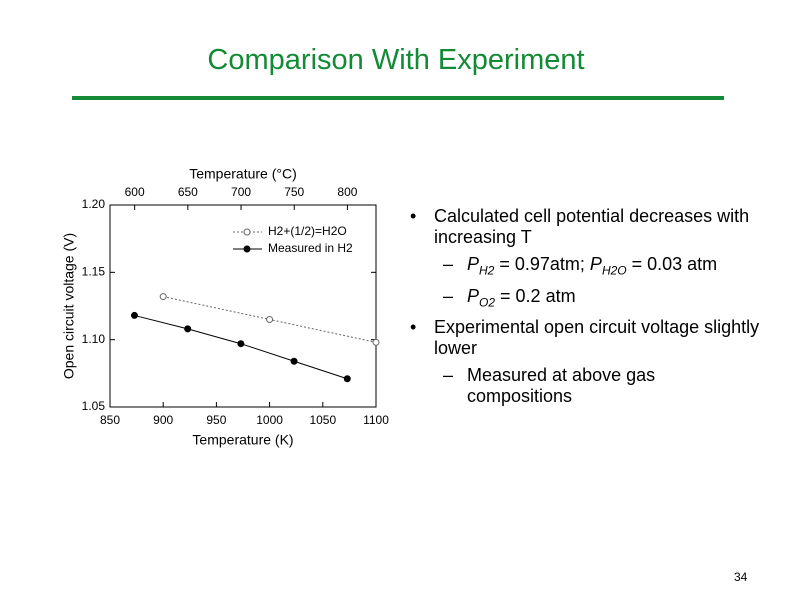 This screenshot has width=792, height=612. What do you see at coordinates (69, 306) in the screenshot?
I see `y-axis-label: Open circuit voltage (V)` at bounding box center [69, 306].